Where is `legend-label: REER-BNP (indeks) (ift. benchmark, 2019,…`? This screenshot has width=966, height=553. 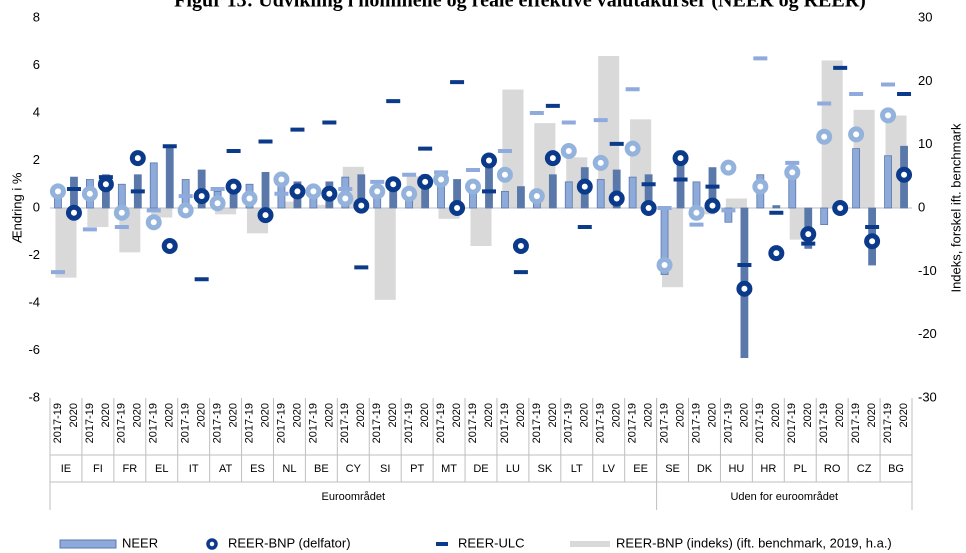 legend-label: REER-BNP (indeks) (ift. benchmark, 2019,… is located at coordinates (754, 542).